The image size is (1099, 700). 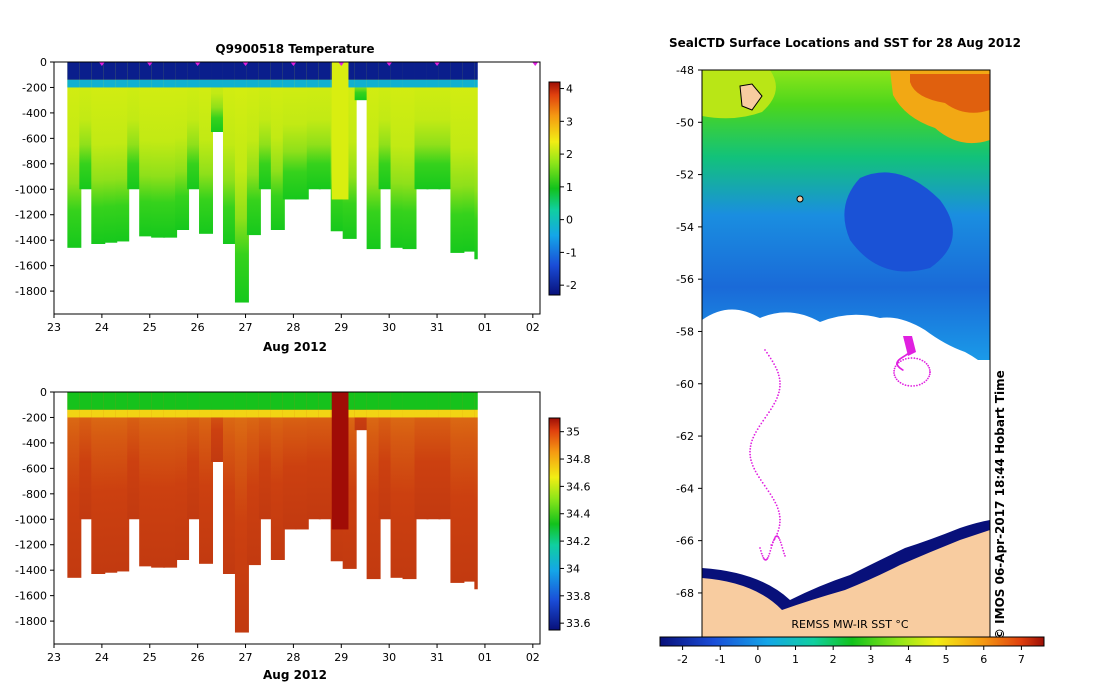 I want to click on colorbar-tick-label: 35, so click(x=573, y=432).